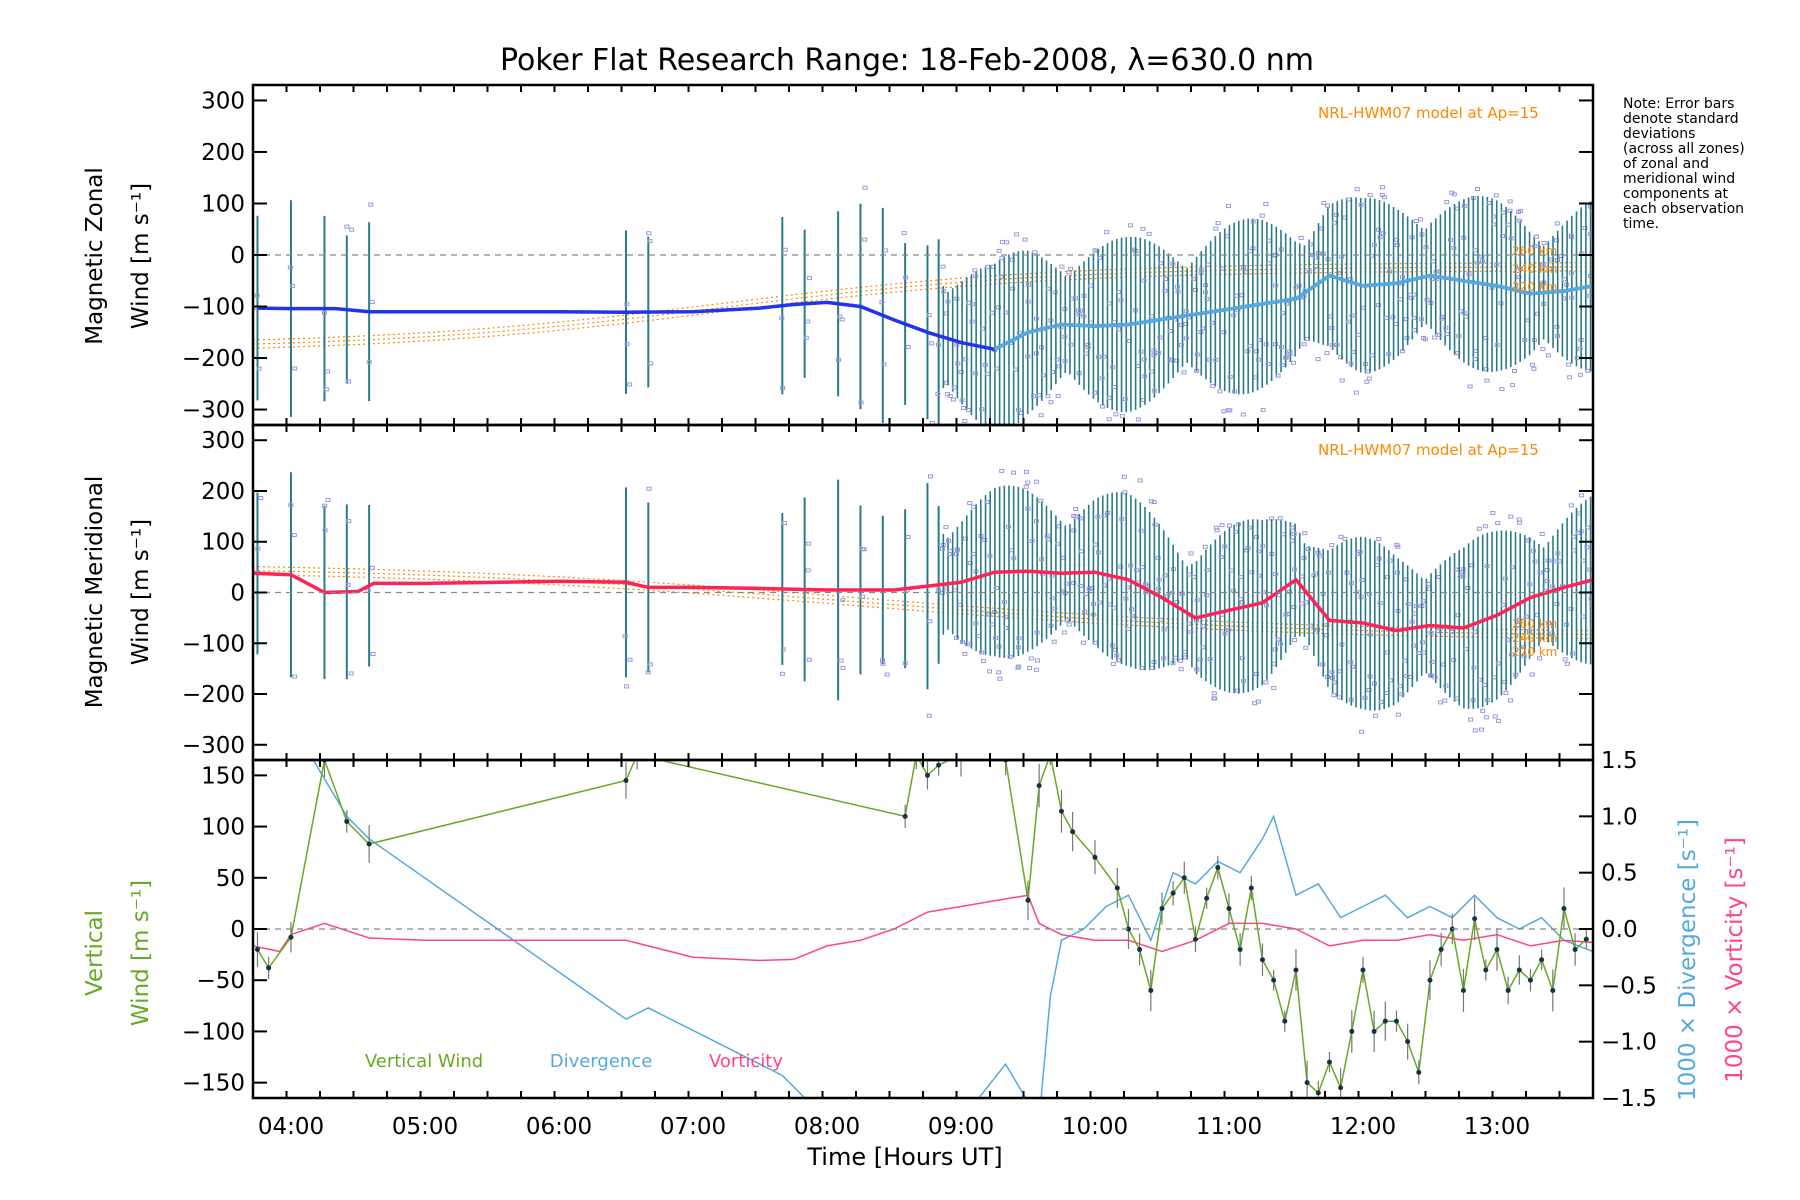  Describe the element at coordinates (95, 953) in the screenshot. I see `vertical-ylabel: Vertical` at that location.